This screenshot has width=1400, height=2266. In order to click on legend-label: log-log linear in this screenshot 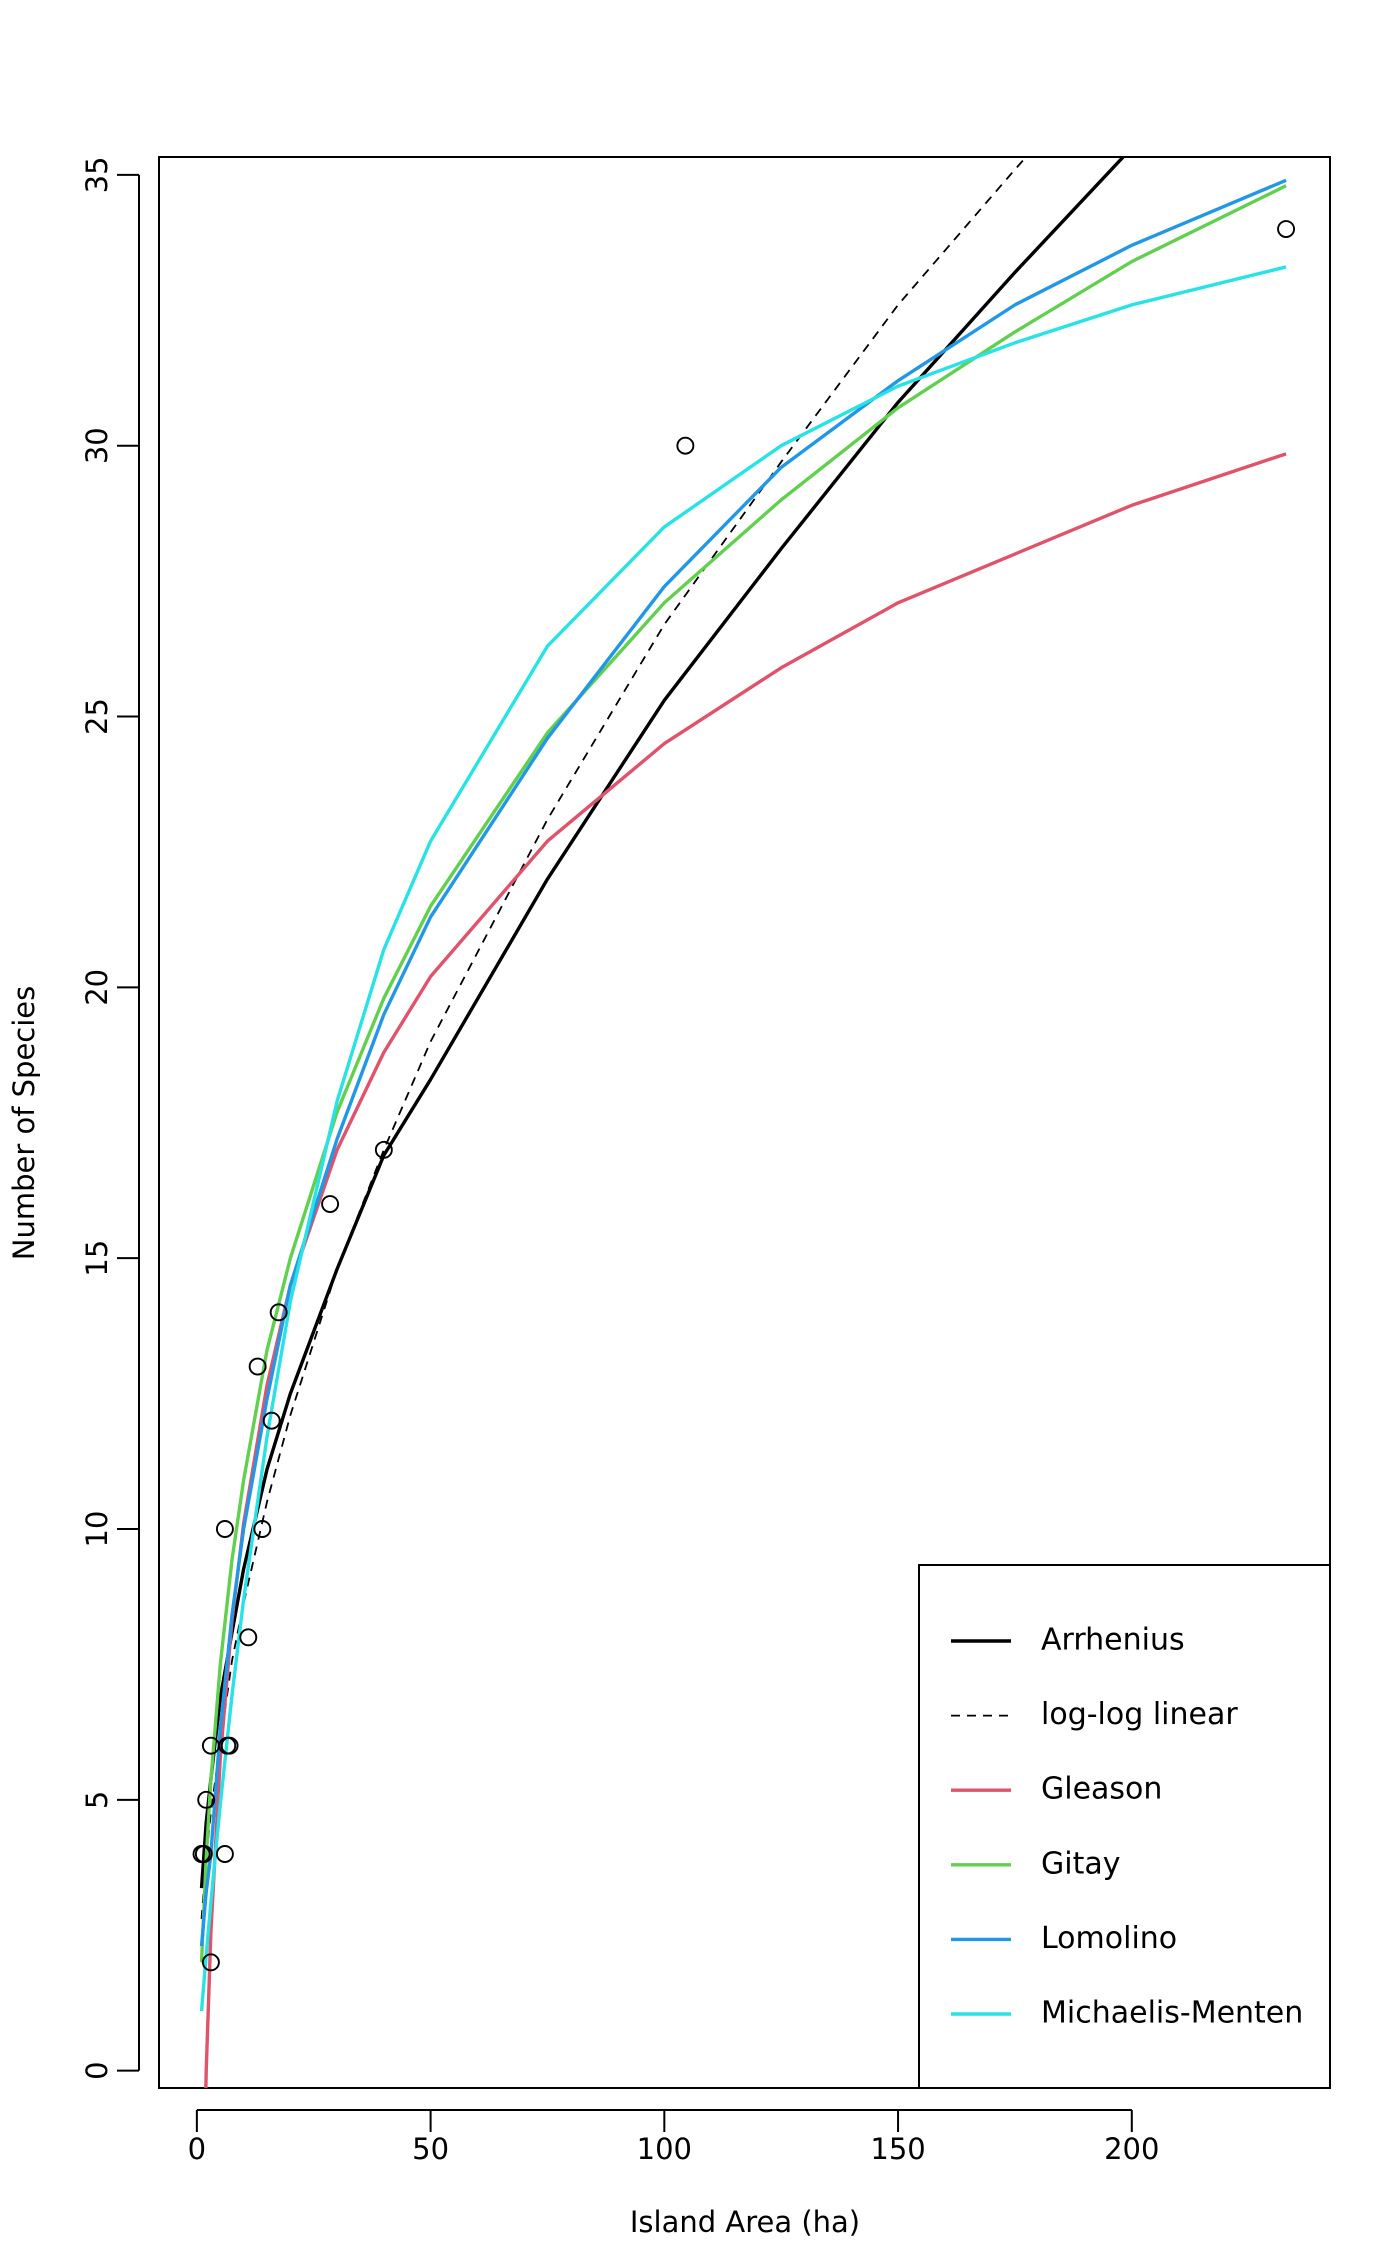, I will do `click(1139, 1714)`.